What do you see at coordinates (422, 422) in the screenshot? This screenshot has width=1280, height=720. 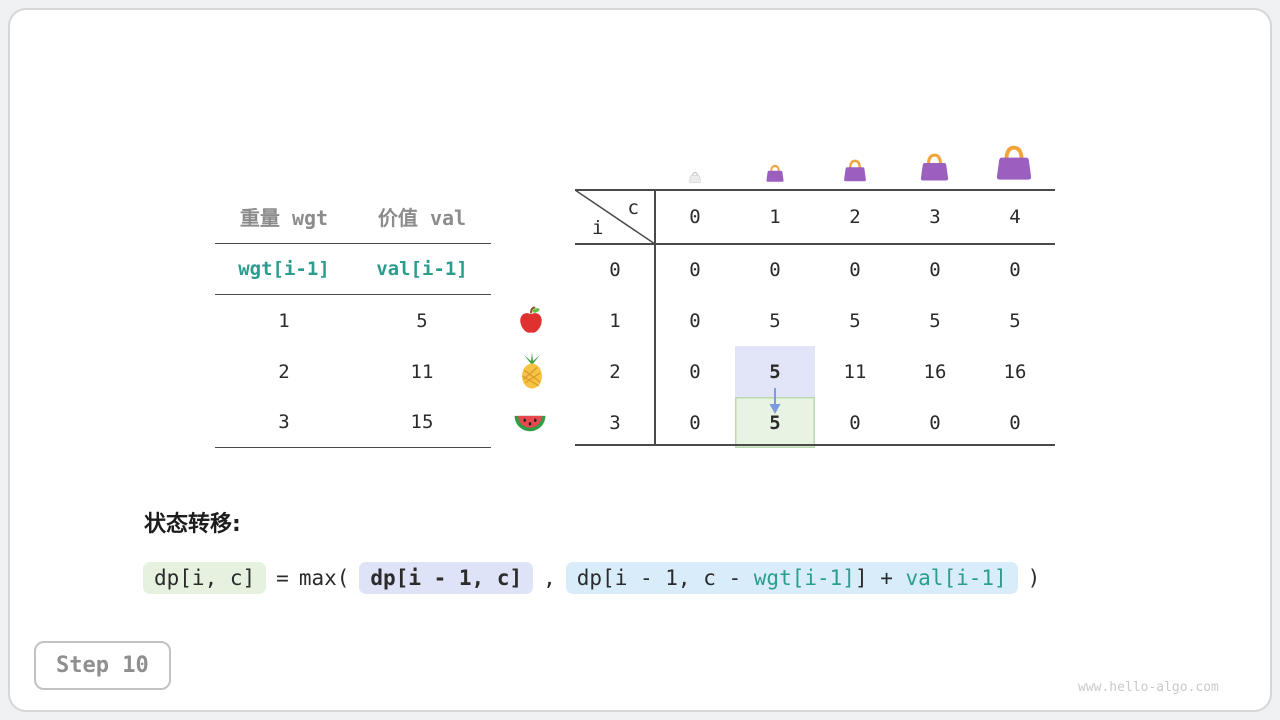 I see `item-val: 15` at bounding box center [422, 422].